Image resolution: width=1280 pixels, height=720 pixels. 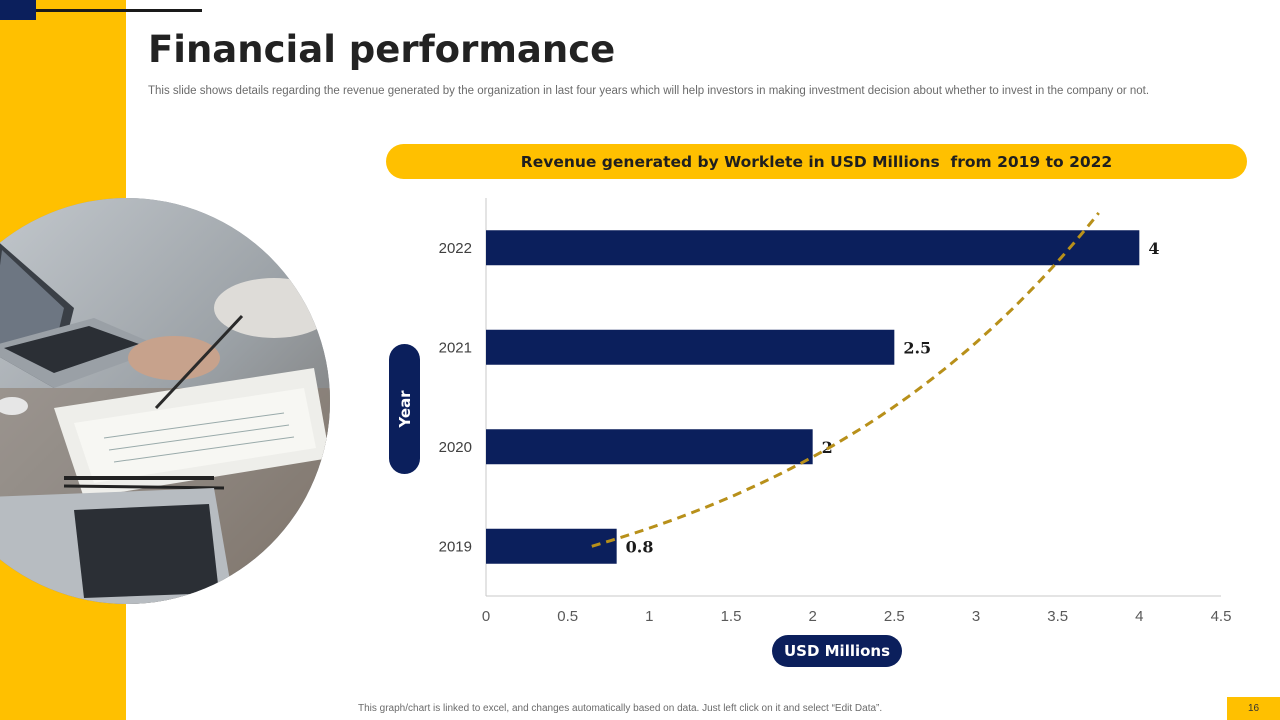 I want to click on x-tick-label: 2, so click(x=812, y=616).